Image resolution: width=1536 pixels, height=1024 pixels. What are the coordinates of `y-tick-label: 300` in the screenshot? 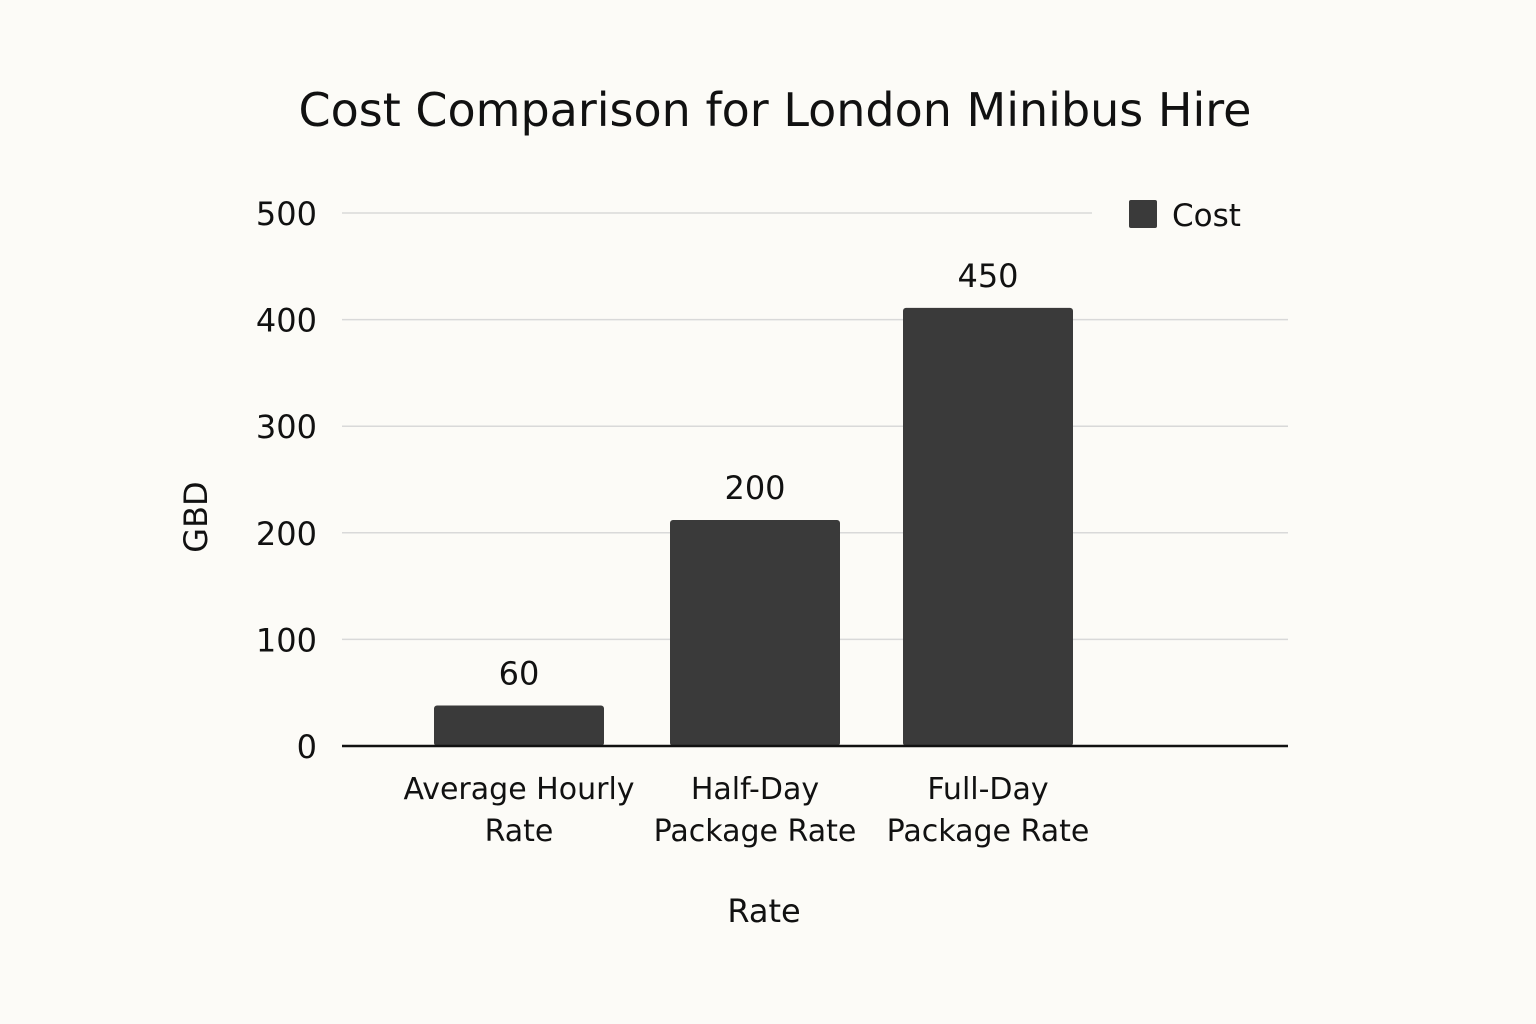 It's located at (286, 427).